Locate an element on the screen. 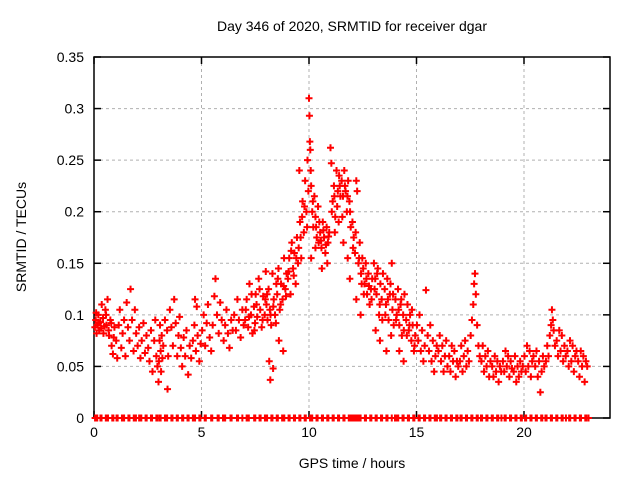 The height and width of the screenshot is (480, 640). x-tick-label: 10 is located at coordinates (309, 432).